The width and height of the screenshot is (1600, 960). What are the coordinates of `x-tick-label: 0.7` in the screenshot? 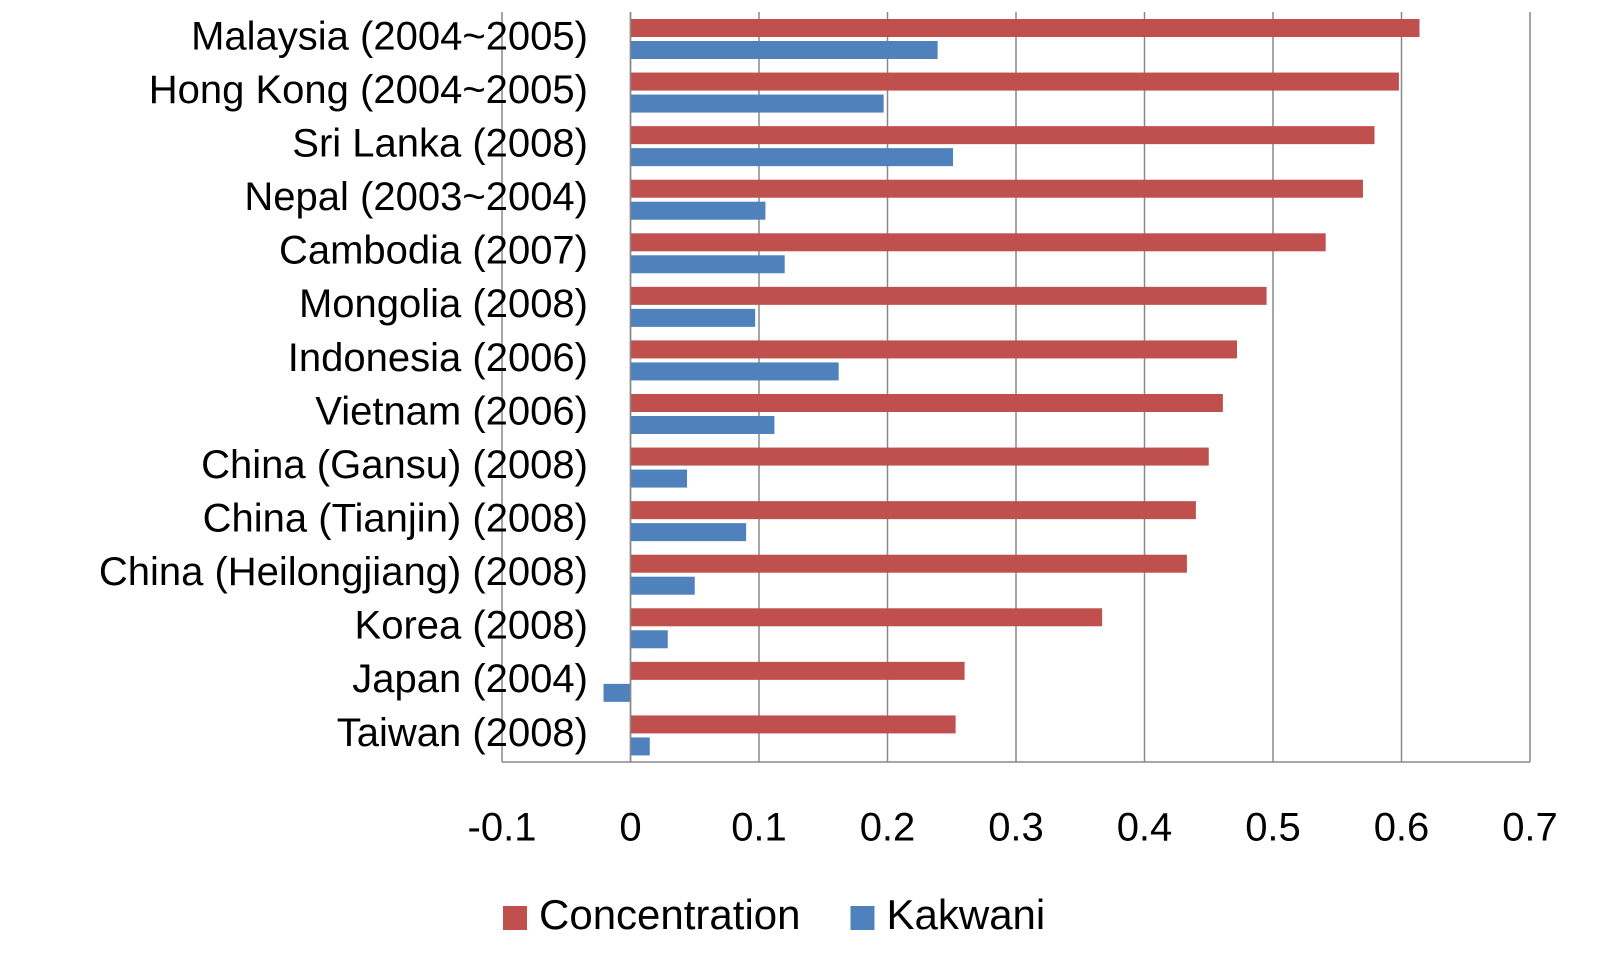 It's located at (1530, 828).